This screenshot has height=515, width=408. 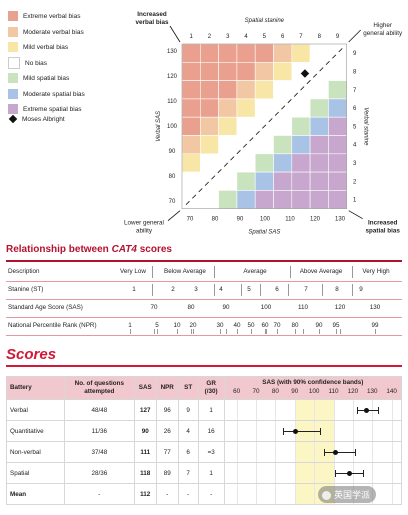 What do you see at coordinates (361, 289) in the screenshot?
I see `stanine-cell: 9` at bounding box center [361, 289].